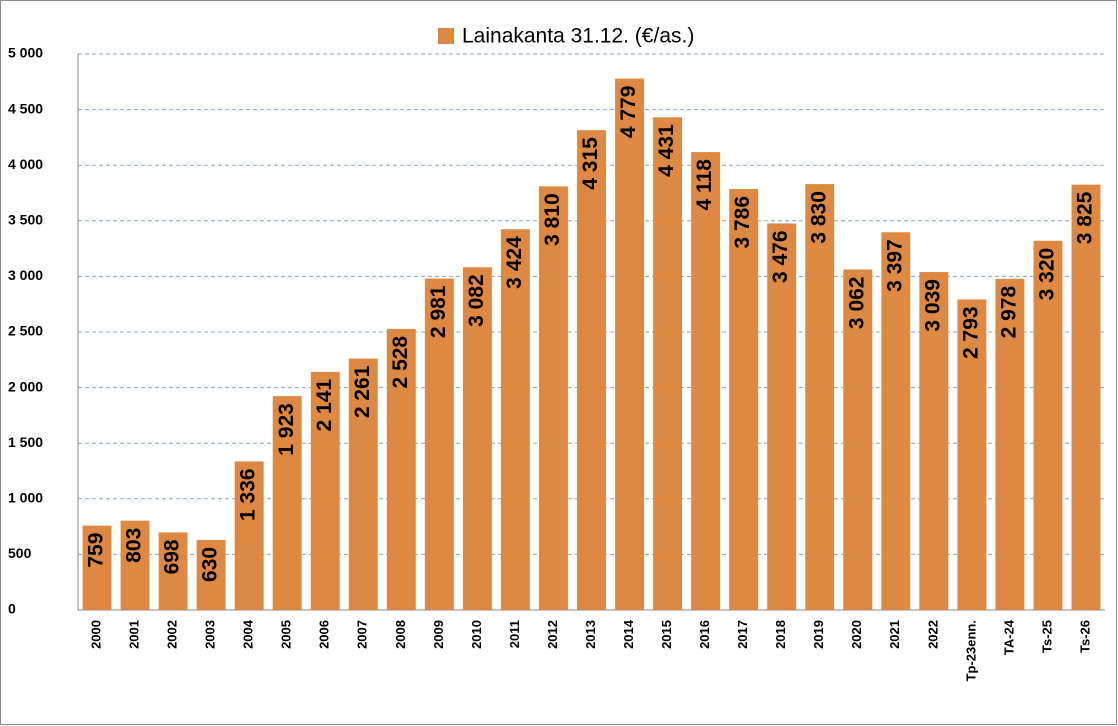  I want to click on x-tick-label: 2011, so click(514, 634).